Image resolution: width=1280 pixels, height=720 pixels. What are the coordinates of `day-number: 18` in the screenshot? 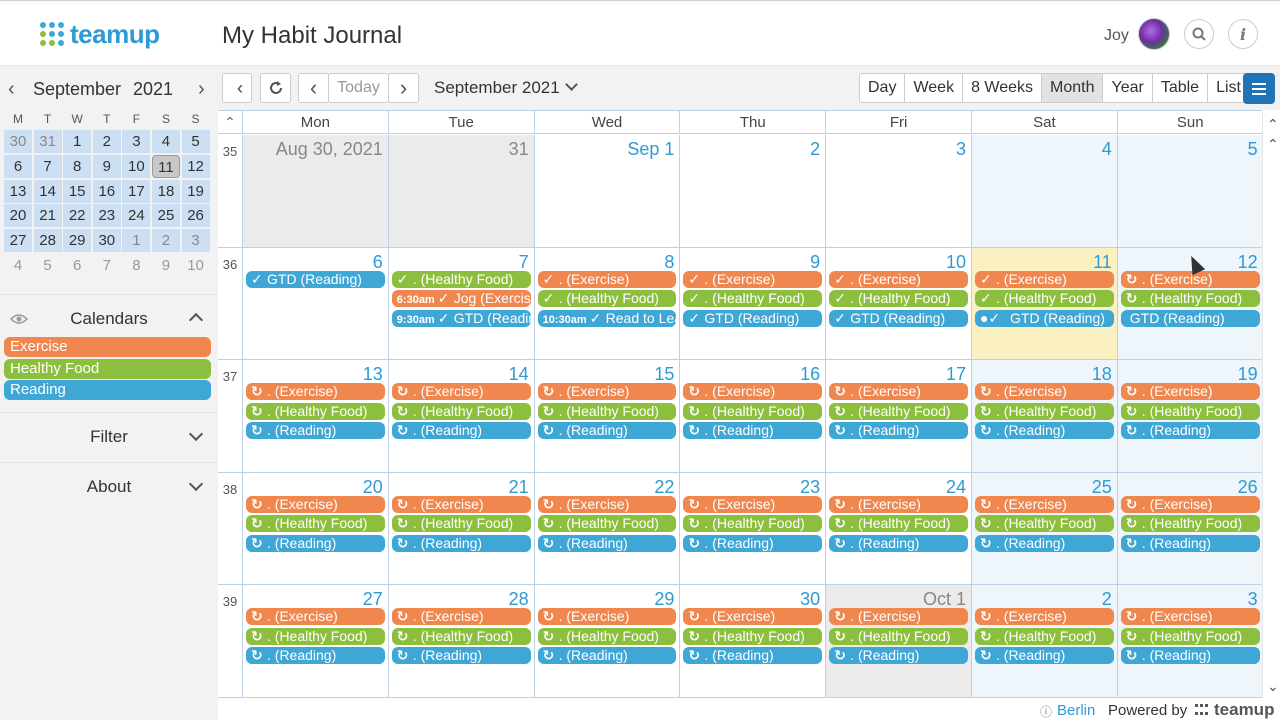 It's located at (1101, 374).